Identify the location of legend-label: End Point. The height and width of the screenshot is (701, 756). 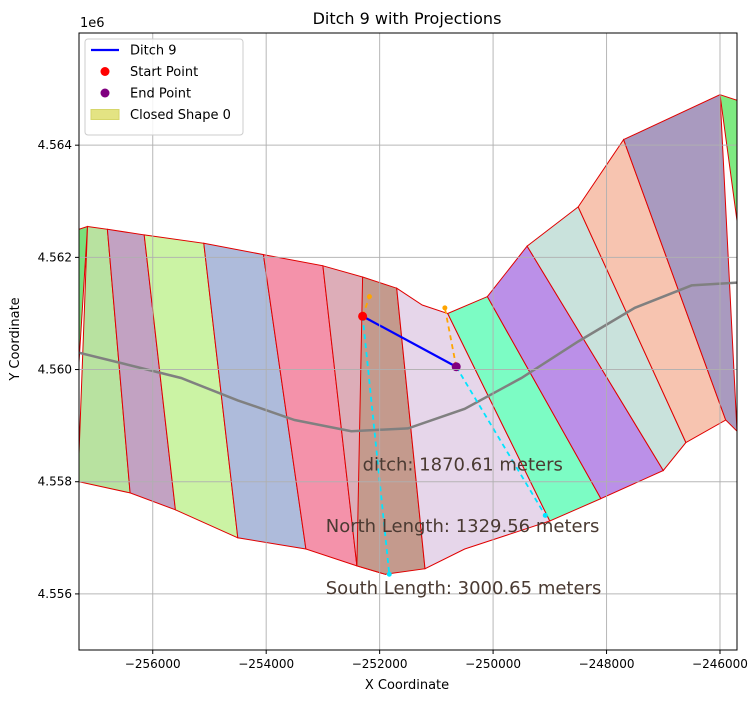
(160, 94).